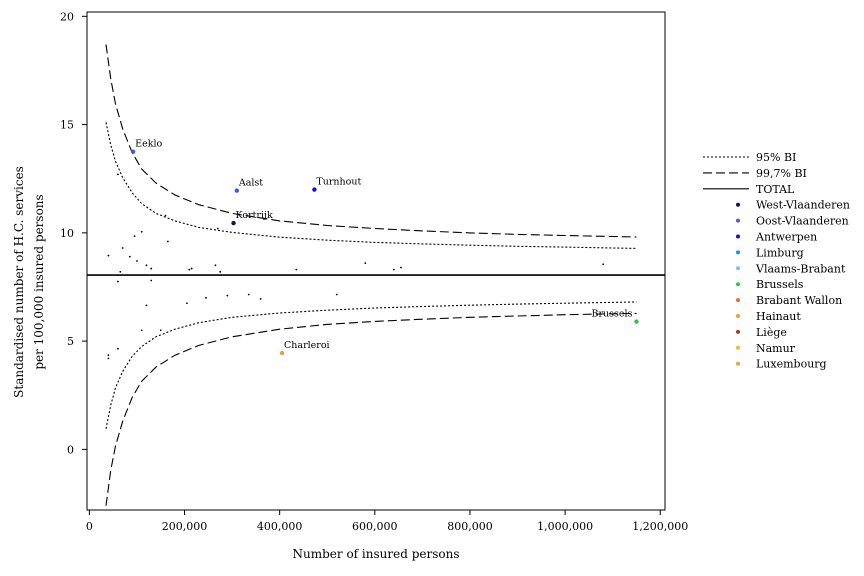 The width and height of the screenshot is (864, 576). I want to click on legend-label: Antwerpen, so click(786, 237).